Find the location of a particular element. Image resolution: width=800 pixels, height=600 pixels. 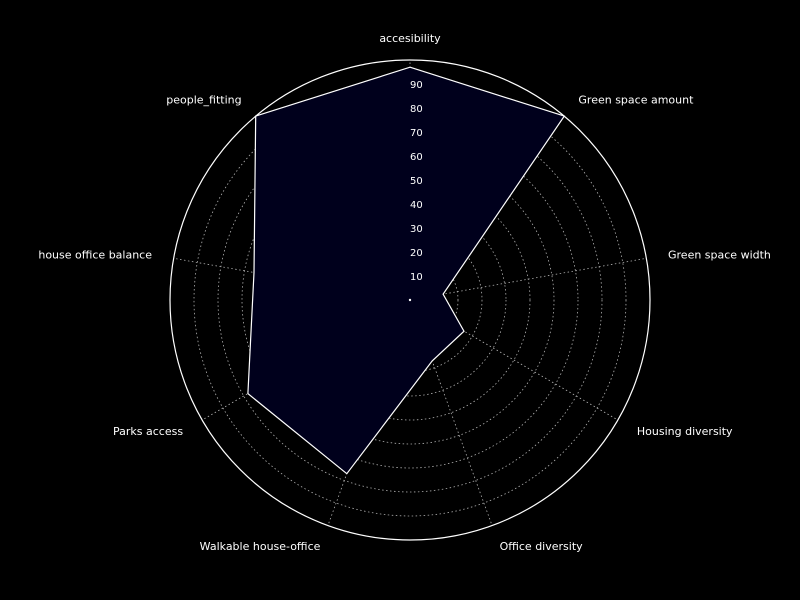

category-label-3: Housing diversity is located at coordinates (685, 431).